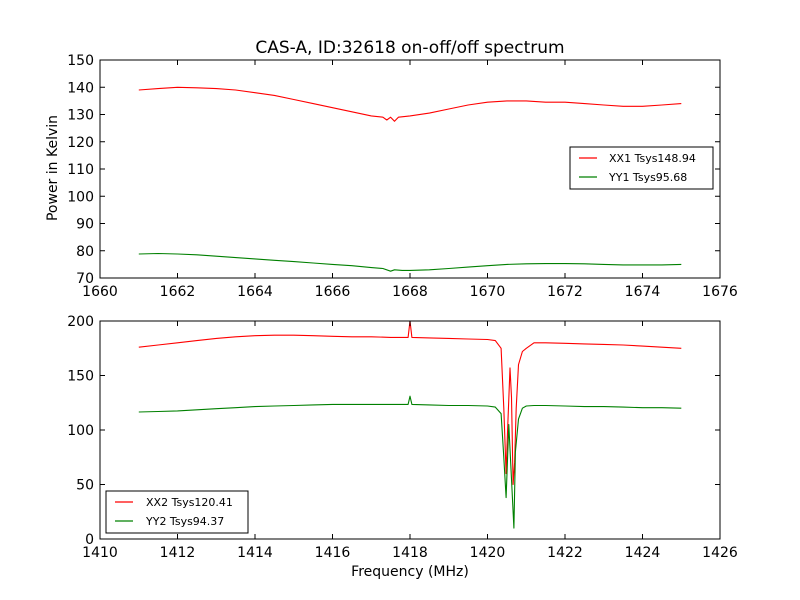 The height and width of the screenshot is (600, 800). Describe the element at coordinates (488, 553) in the screenshot. I see `bottom-x-tick-label: 1420` at that location.